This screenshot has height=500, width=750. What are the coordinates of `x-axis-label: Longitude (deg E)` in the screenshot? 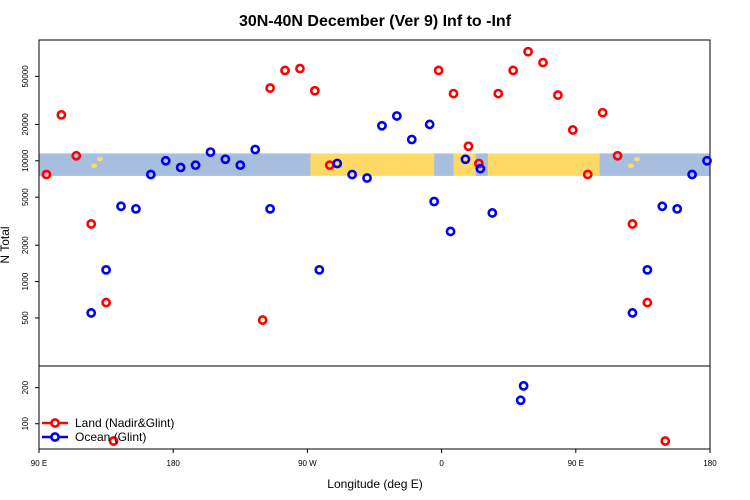 It's located at (374, 484).